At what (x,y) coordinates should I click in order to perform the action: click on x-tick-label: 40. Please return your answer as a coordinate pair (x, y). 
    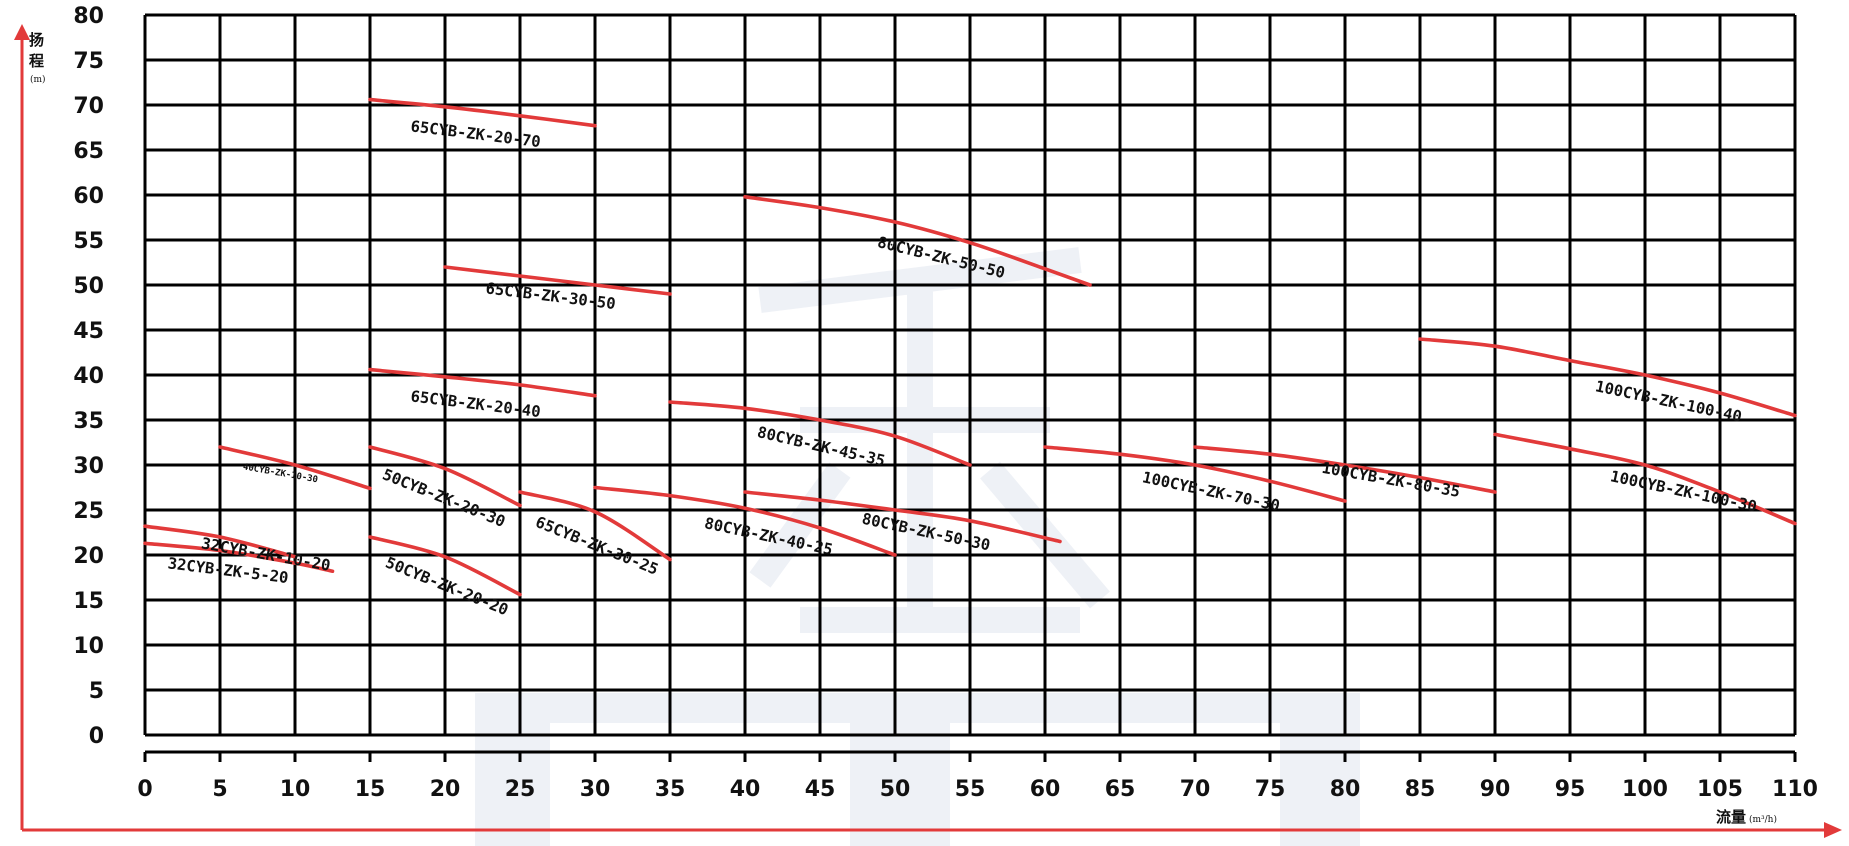
    Looking at the image, I should click on (745, 789).